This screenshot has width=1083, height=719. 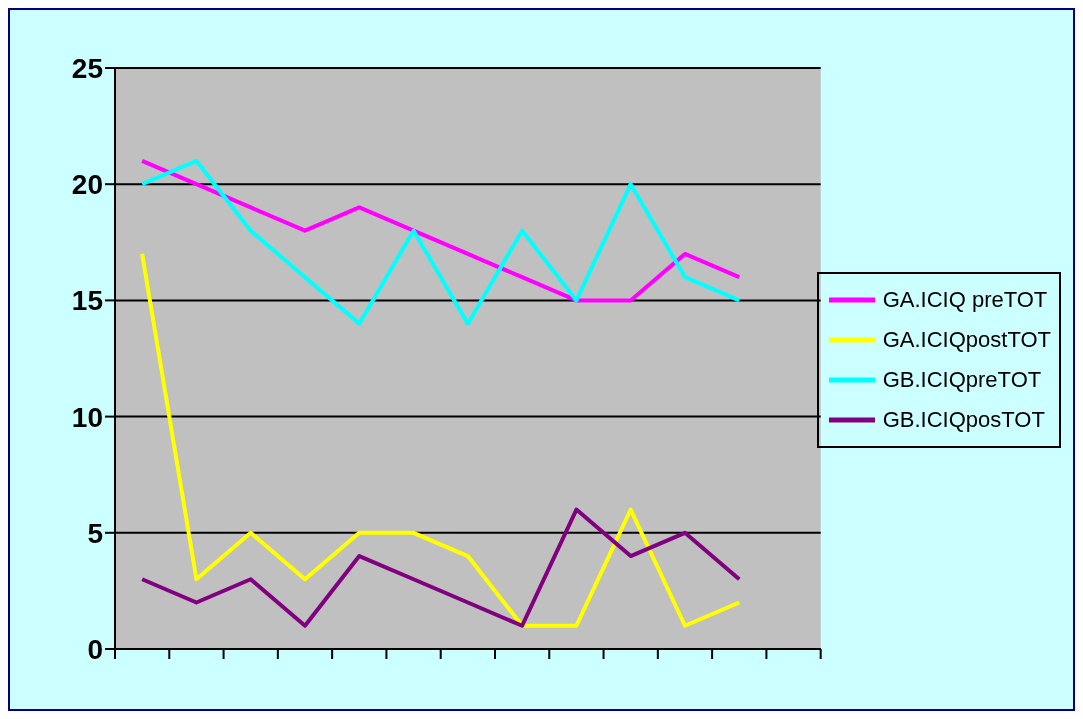 What do you see at coordinates (87, 301) in the screenshot?
I see `y-tick-label: 15` at bounding box center [87, 301].